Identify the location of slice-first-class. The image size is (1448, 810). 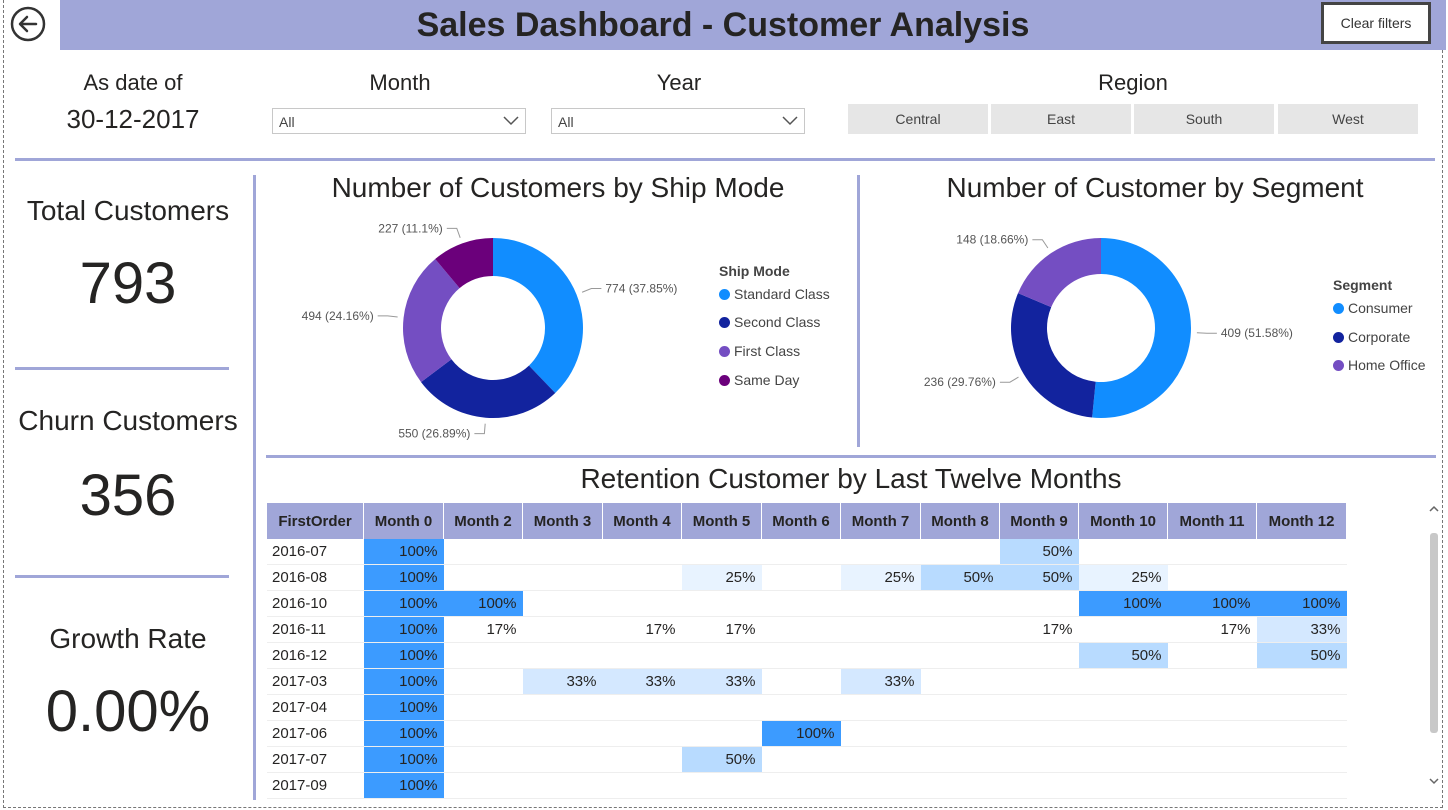
(431, 321).